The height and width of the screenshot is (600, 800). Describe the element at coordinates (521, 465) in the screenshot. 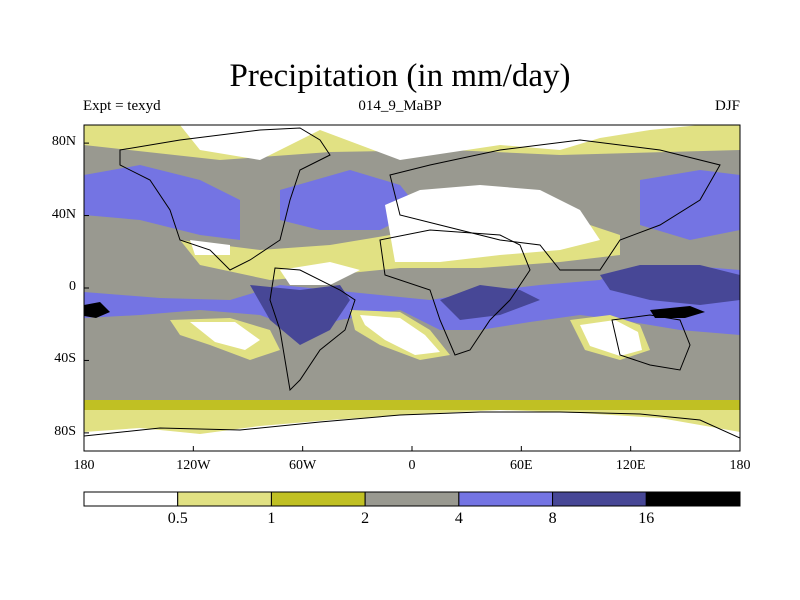

I see `lon-tick-label: 60E` at that location.